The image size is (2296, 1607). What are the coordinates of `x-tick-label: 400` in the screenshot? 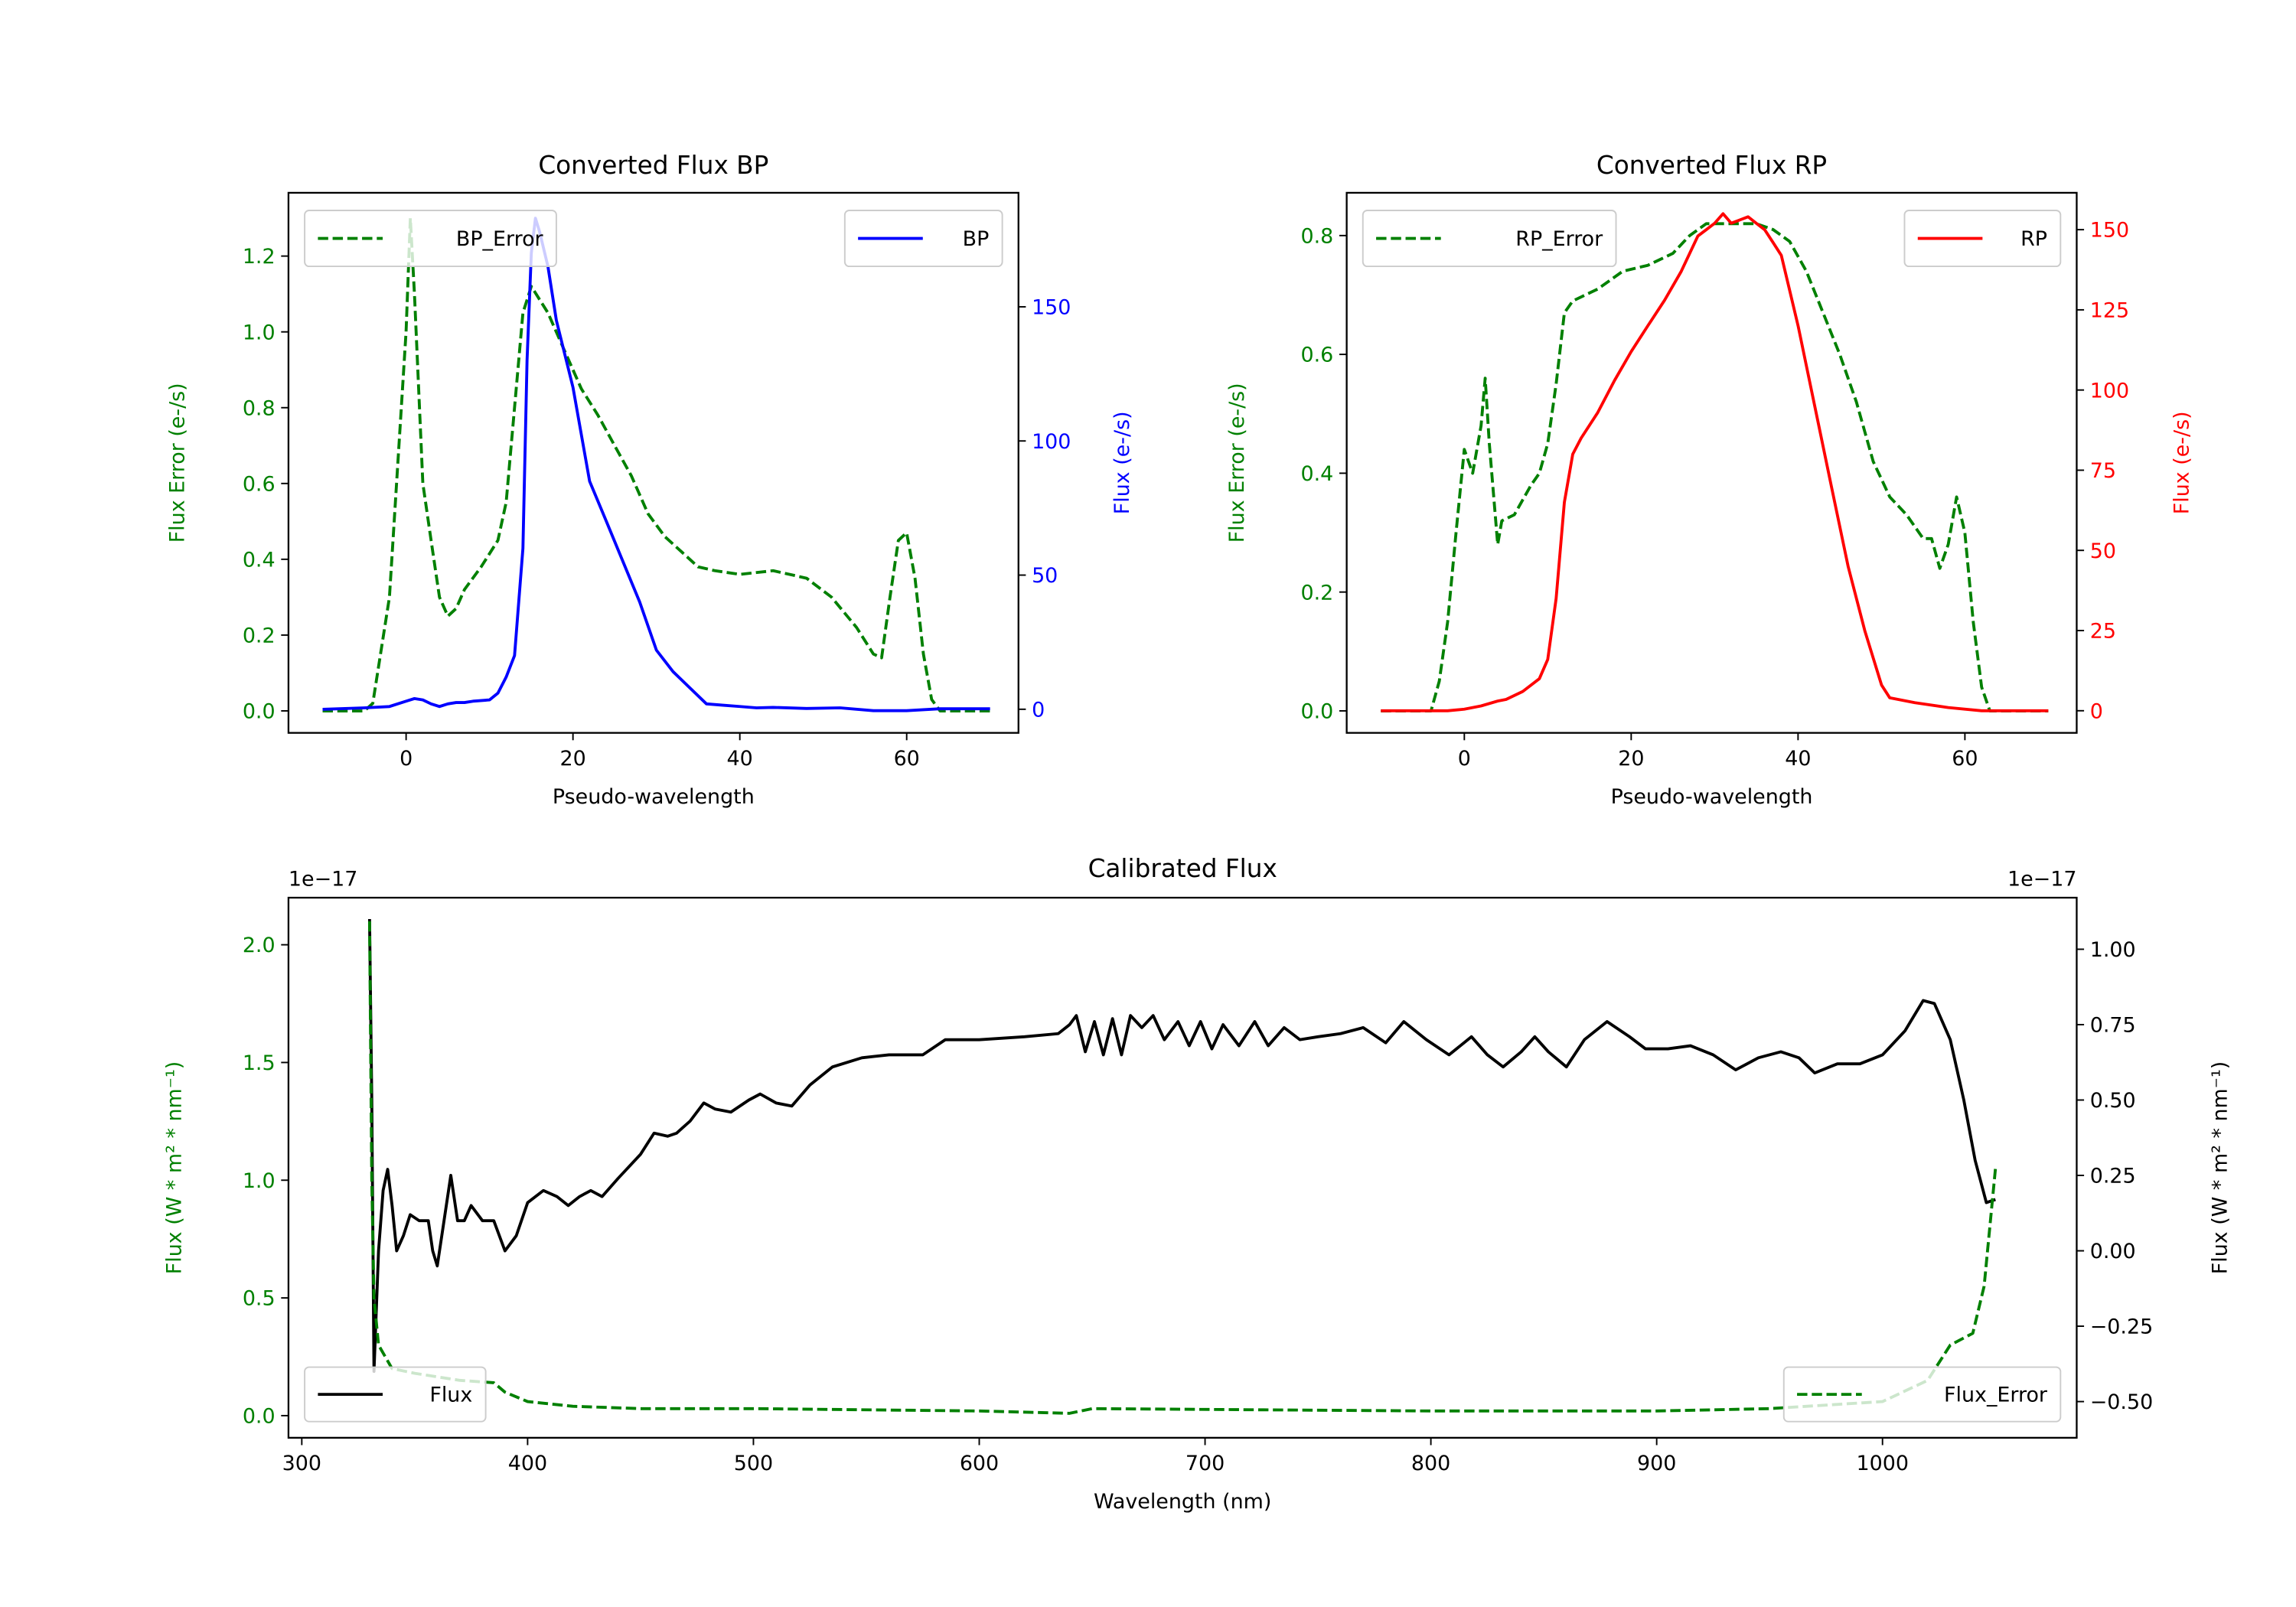 It's located at (527, 1463).